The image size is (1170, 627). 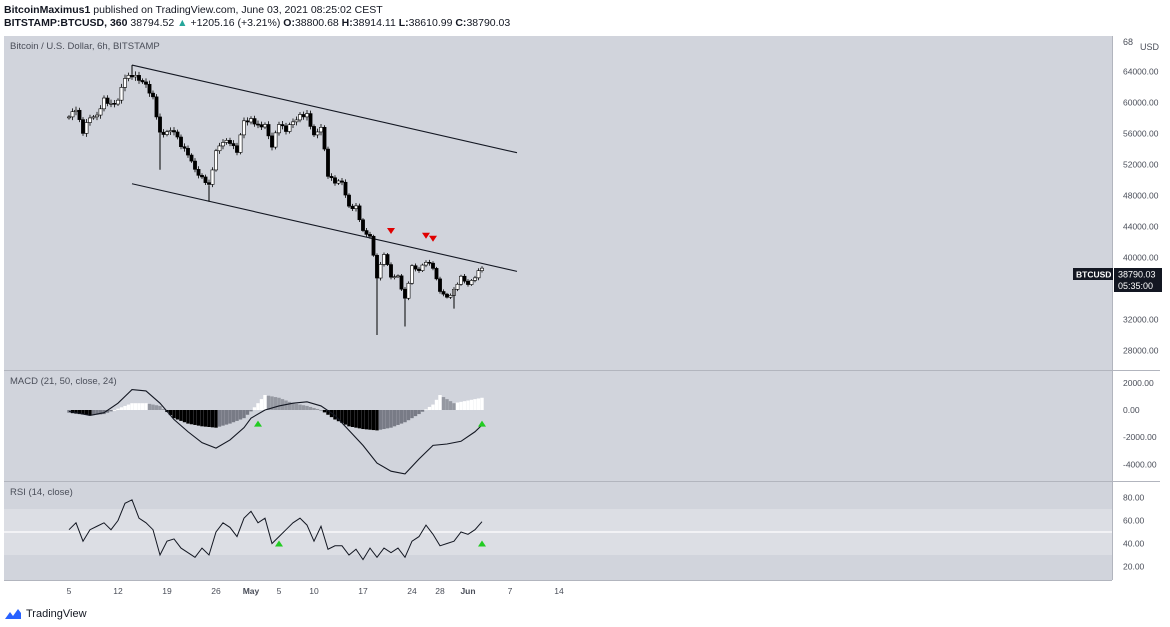 I want to click on high-label: H:, so click(x=347, y=23).